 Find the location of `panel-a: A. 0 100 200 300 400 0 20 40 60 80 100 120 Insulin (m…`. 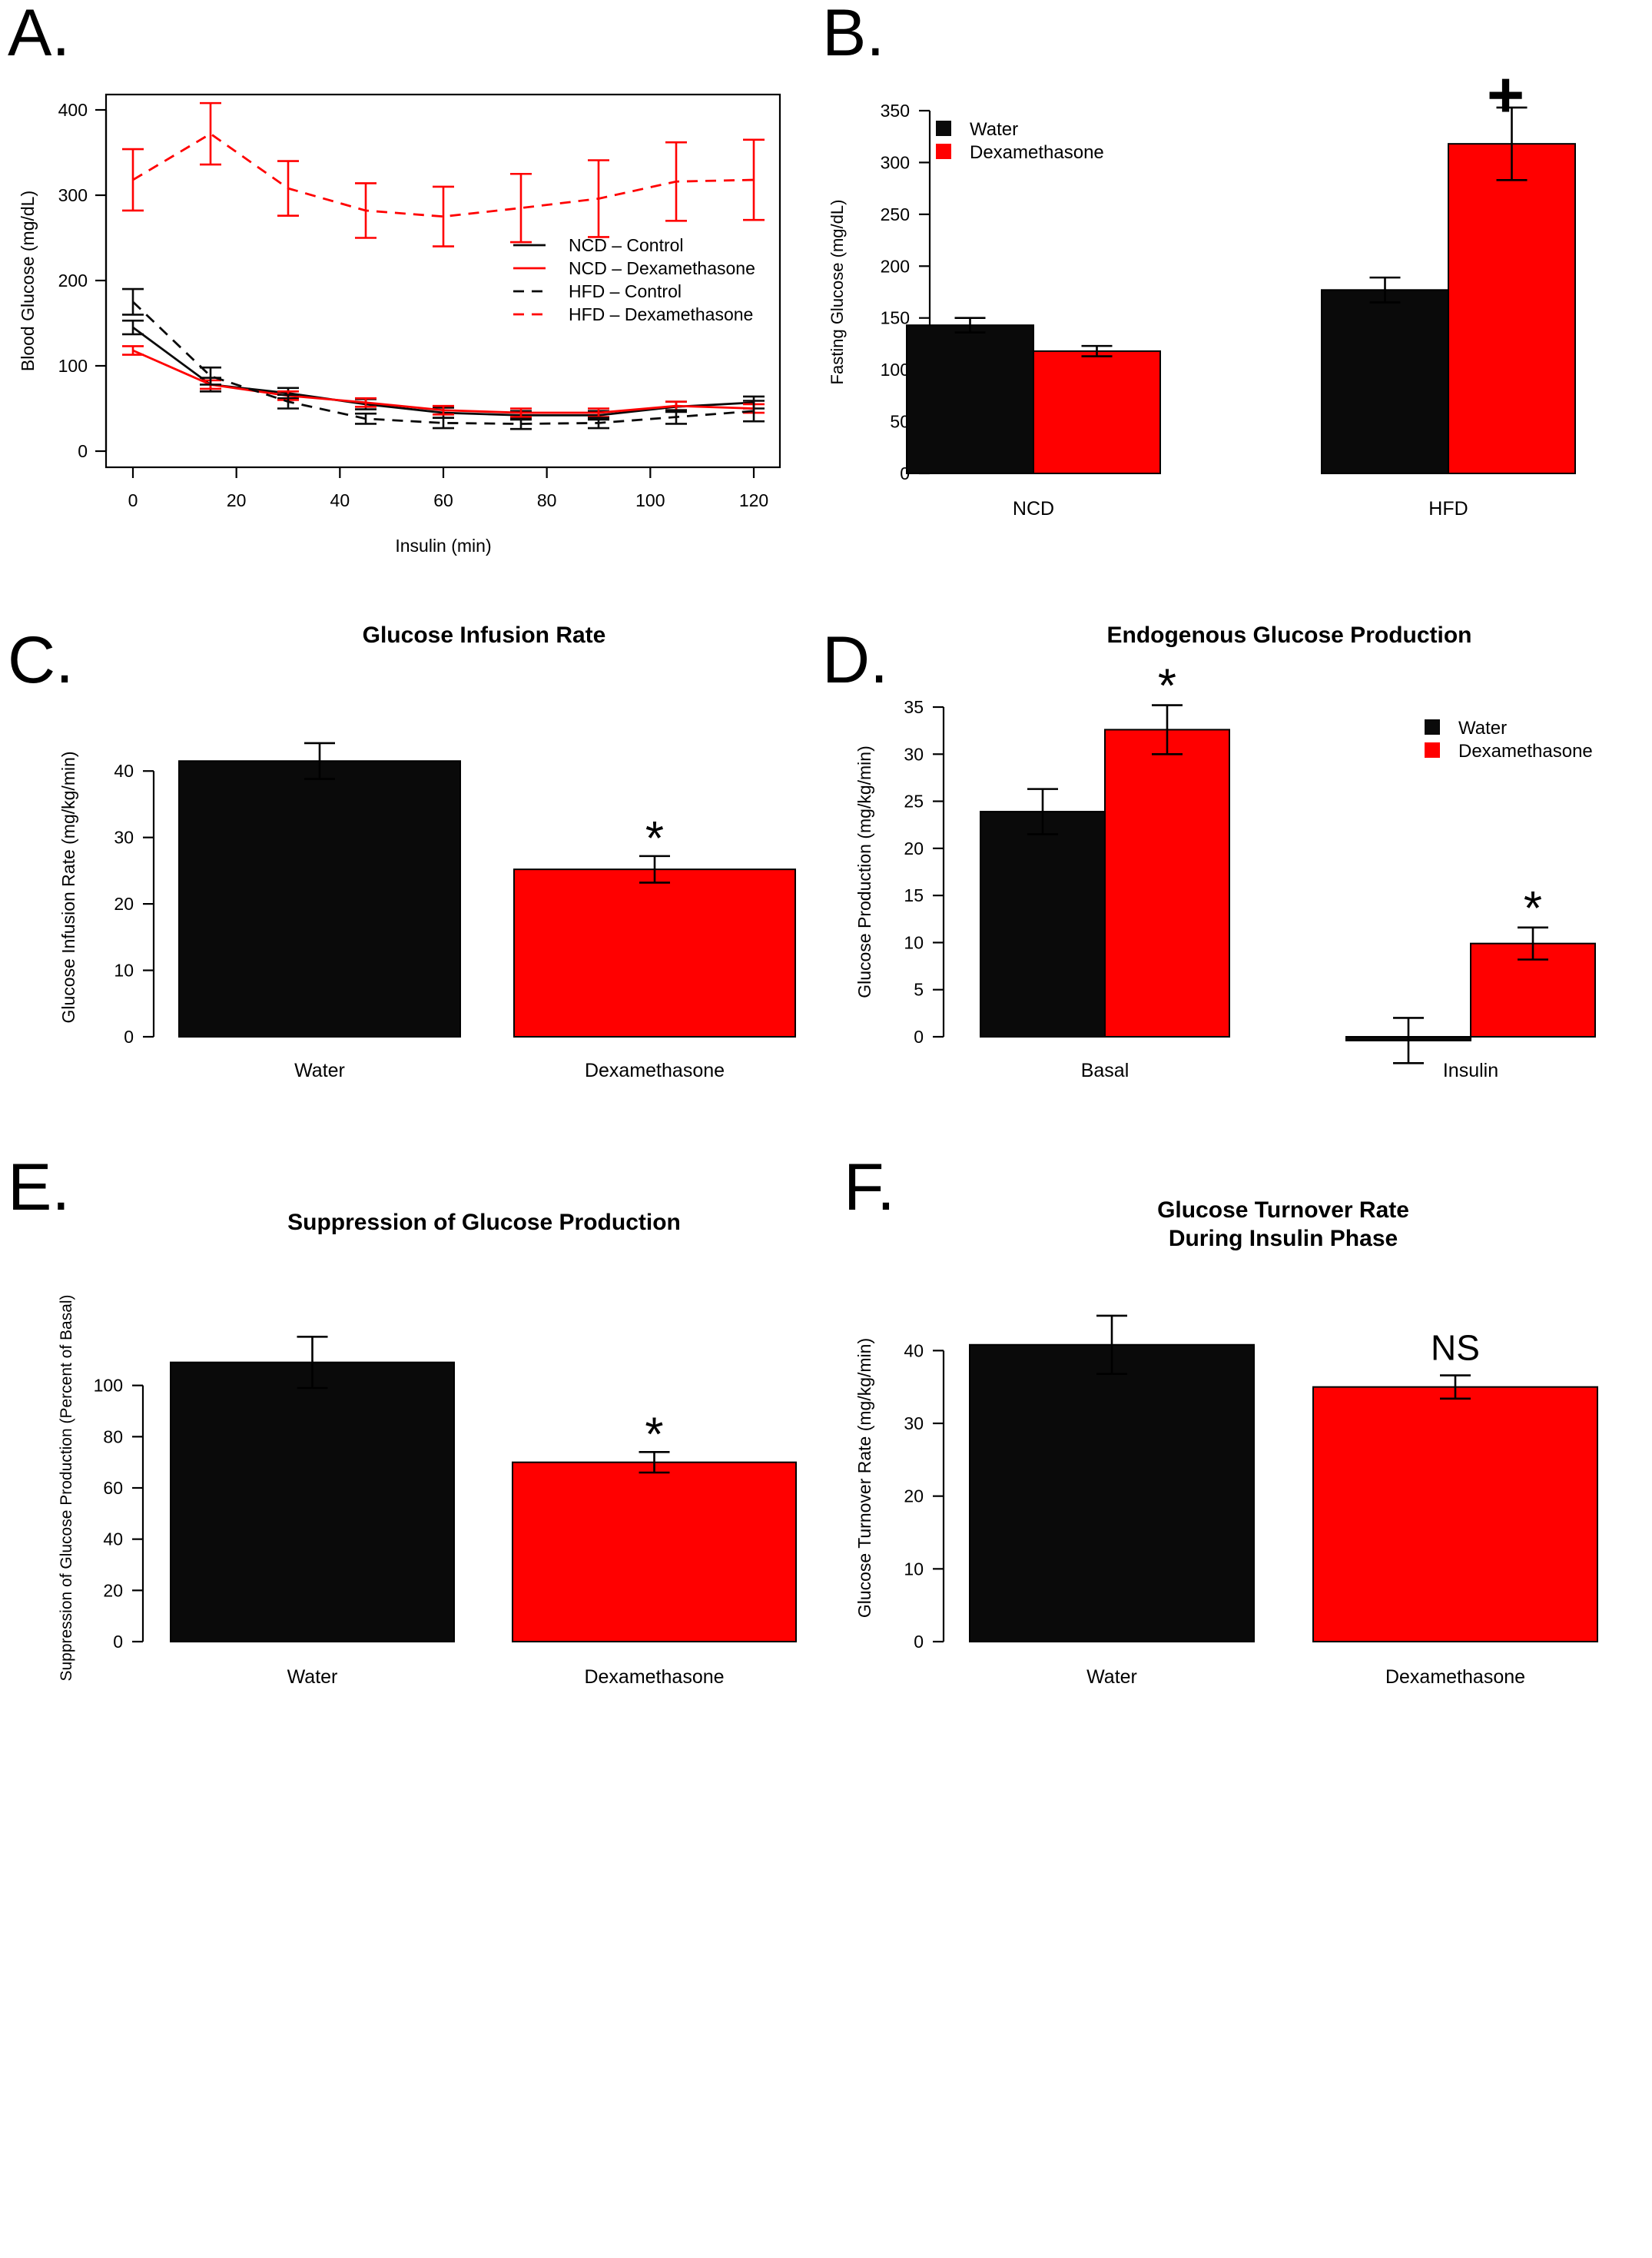

panel-a: A. 0 100 200 300 400 0 20 40 60 80 100 120 Insulin (m… is located at coordinates (394, 278).